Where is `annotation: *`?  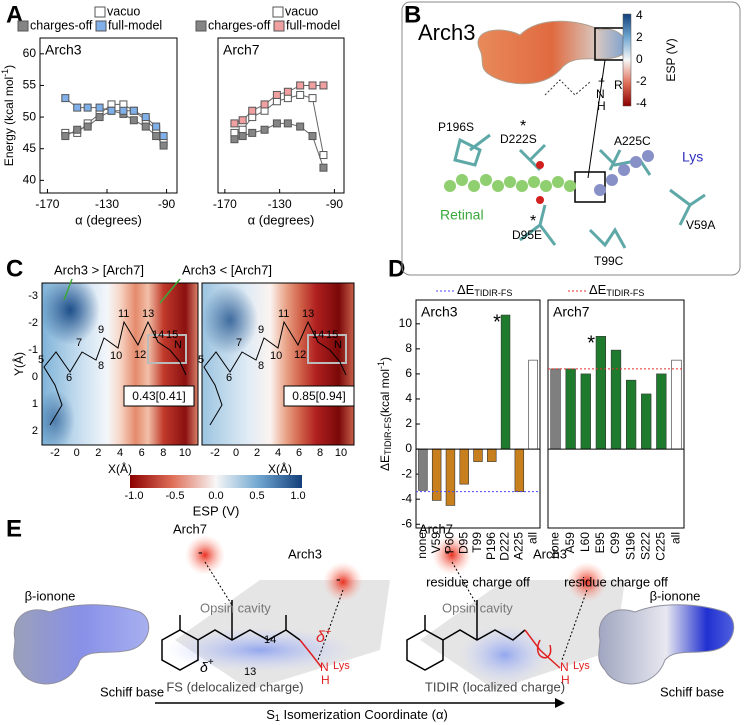
annotation: * is located at coordinates (497, 322).